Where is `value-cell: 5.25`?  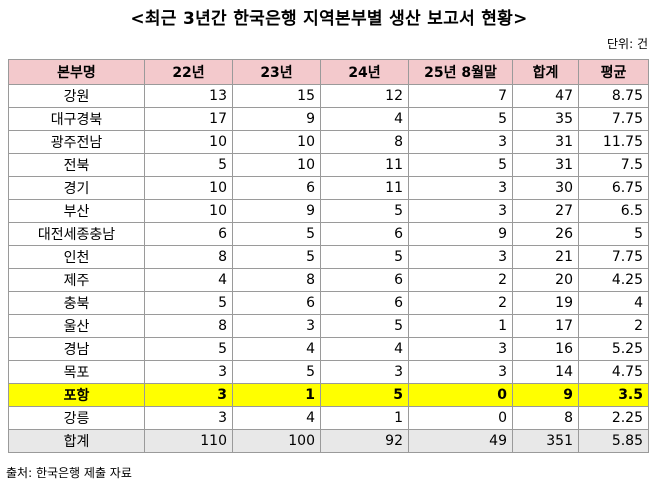 value-cell: 5.25 is located at coordinates (613, 349).